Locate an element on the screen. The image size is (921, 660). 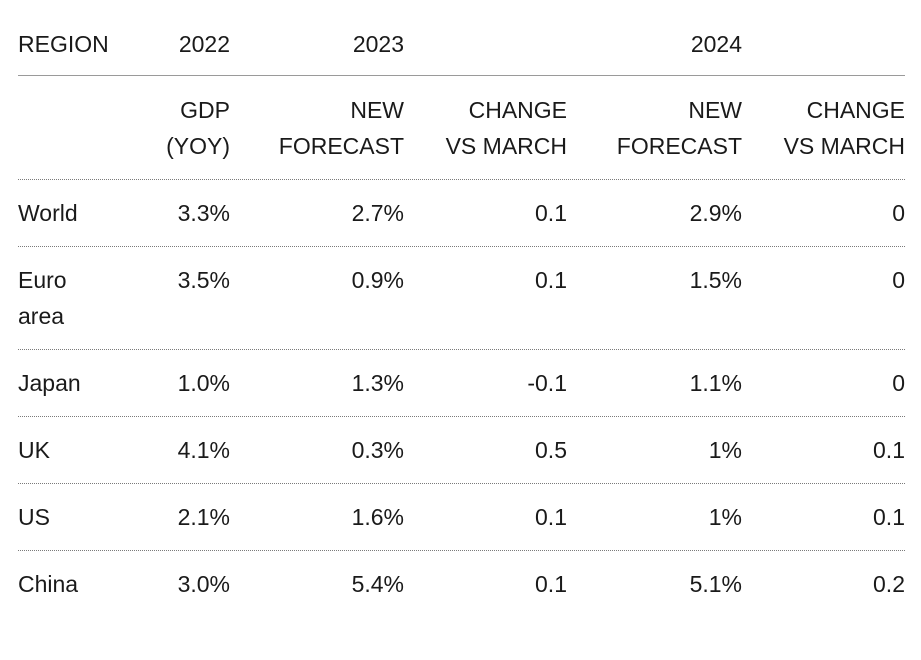
row-4-cell-5: 0.1 is located at coordinates (889, 517).